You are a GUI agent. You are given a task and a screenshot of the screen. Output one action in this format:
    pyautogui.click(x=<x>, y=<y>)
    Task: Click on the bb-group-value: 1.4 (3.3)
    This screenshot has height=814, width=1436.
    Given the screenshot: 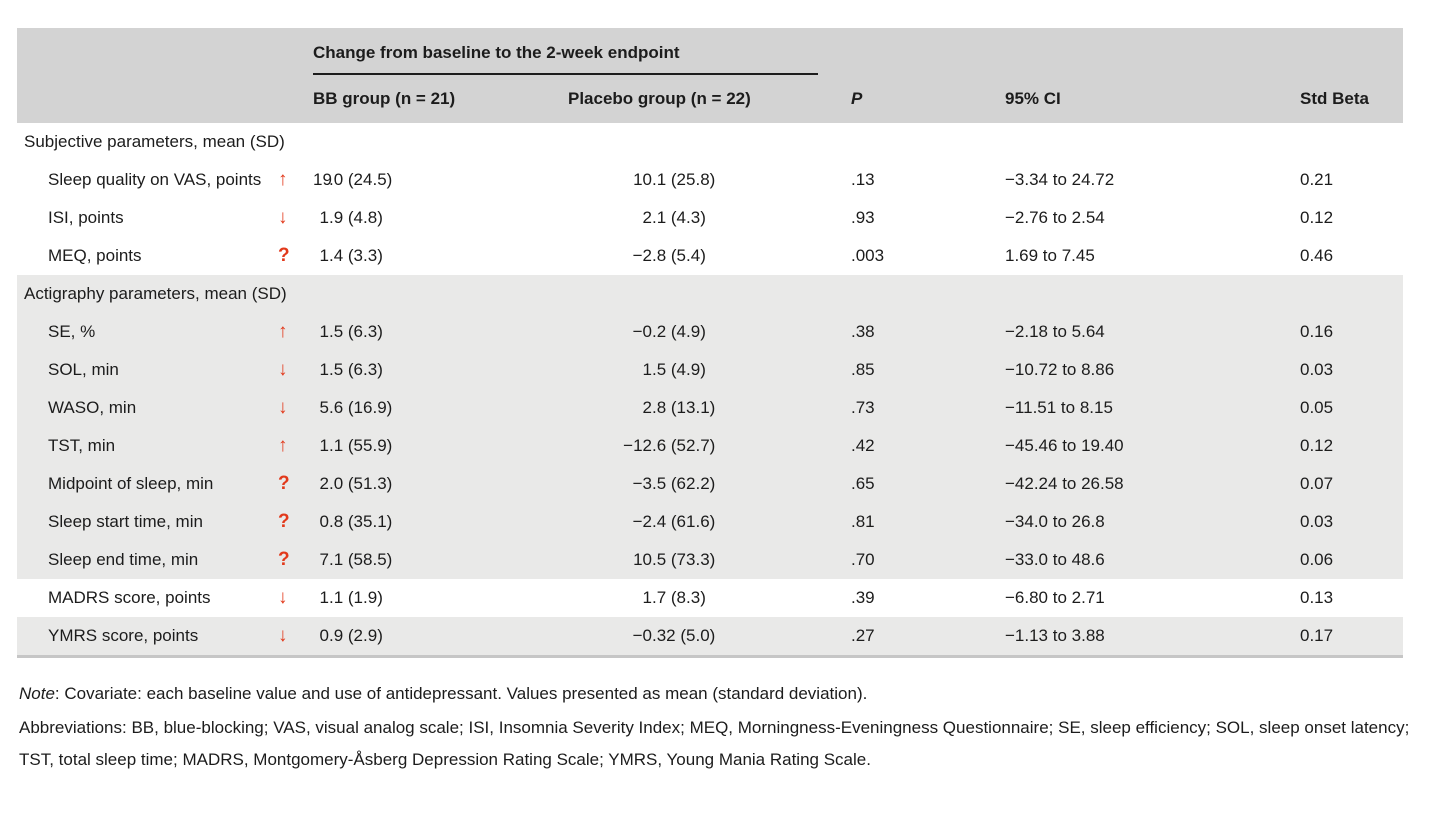 What is the action you would take?
    pyautogui.click(x=432, y=256)
    